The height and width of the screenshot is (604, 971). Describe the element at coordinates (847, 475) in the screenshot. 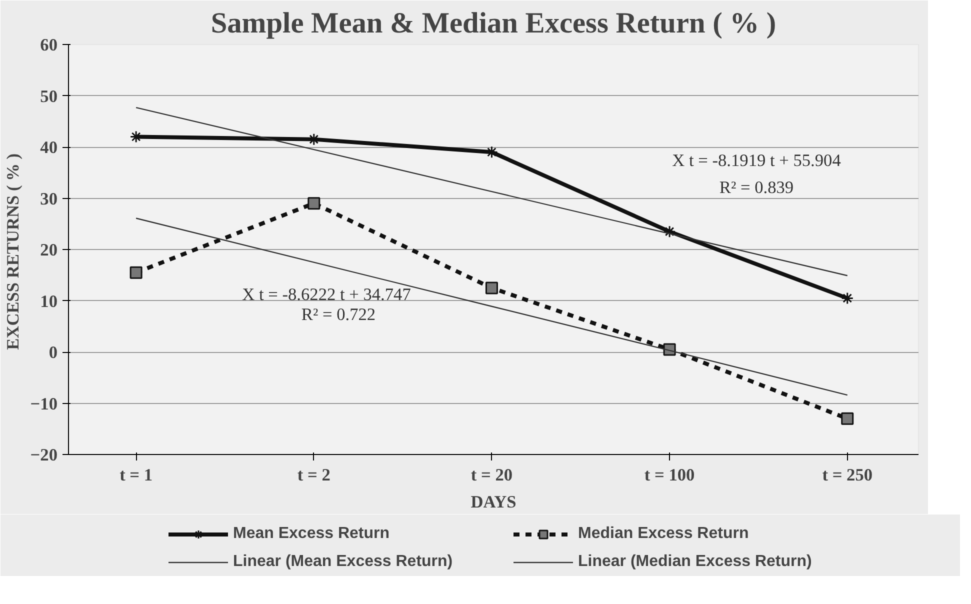

I see `x-tick-label: t = 250` at that location.